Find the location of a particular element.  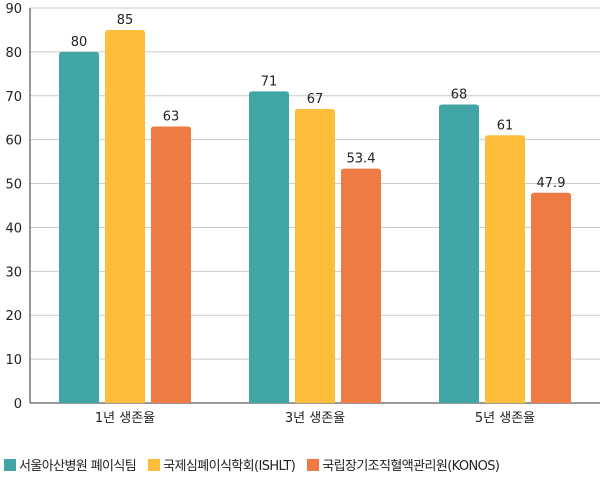

y-tick-label: 30 is located at coordinates (13, 272).